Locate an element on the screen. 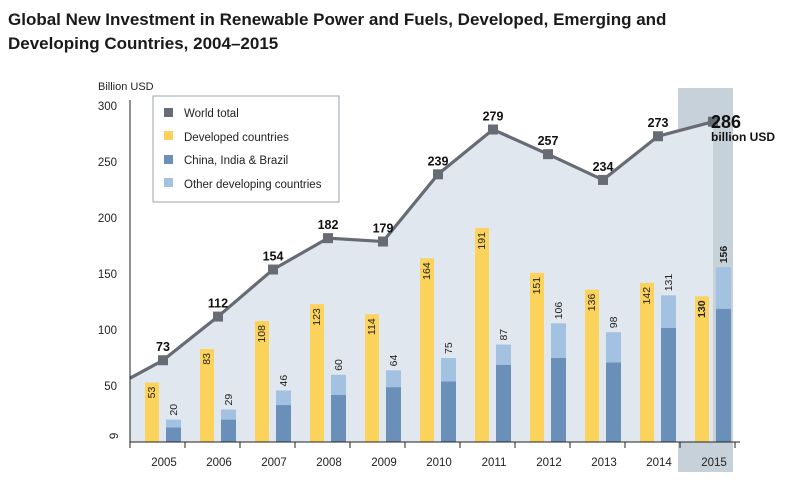 The image size is (800, 484). developed-value-label-2005: 53 is located at coordinates (152, 392).